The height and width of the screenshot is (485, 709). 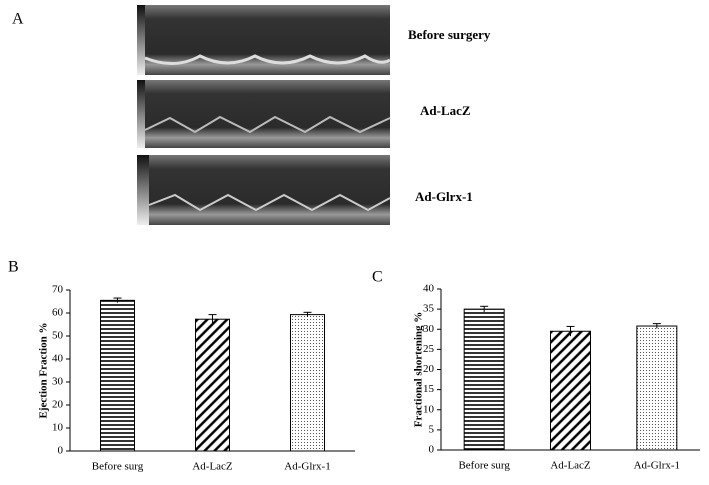 What do you see at coordinates (44, 371) in the screenshot?
I see `y-axis-label: Ejection Fraction %` at bounding box center [44, 371].